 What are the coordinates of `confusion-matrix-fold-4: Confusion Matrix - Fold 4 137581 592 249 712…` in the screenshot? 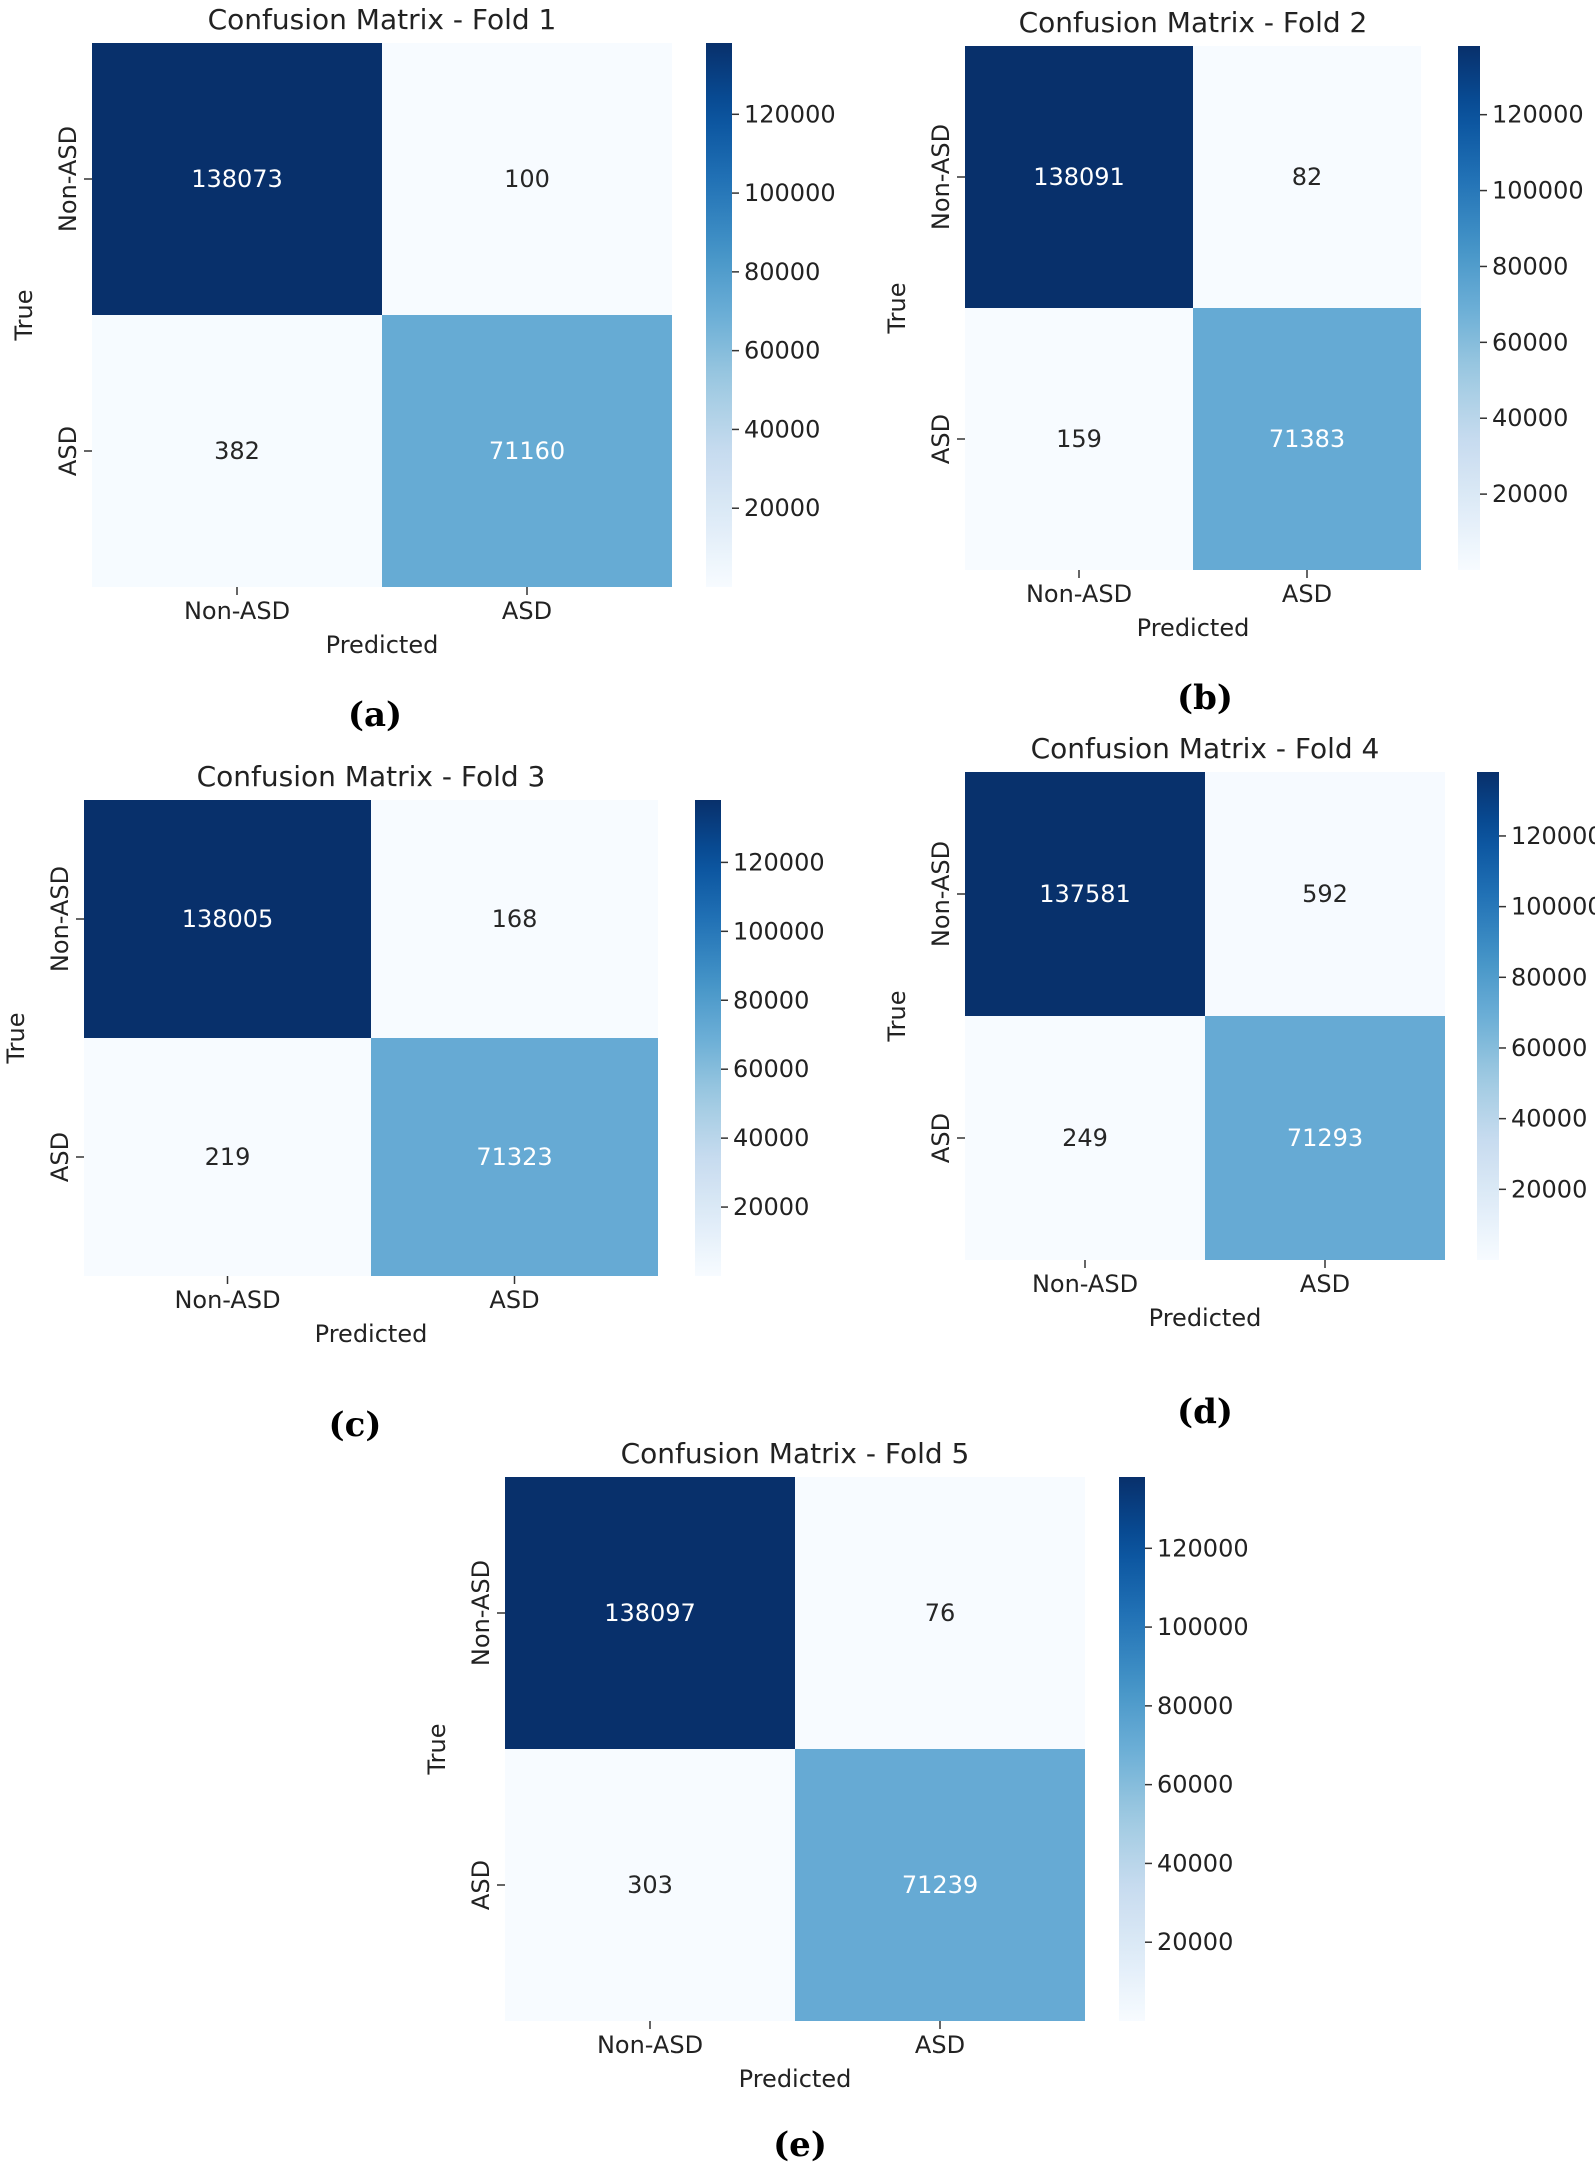 It's located at (1237, 1045).